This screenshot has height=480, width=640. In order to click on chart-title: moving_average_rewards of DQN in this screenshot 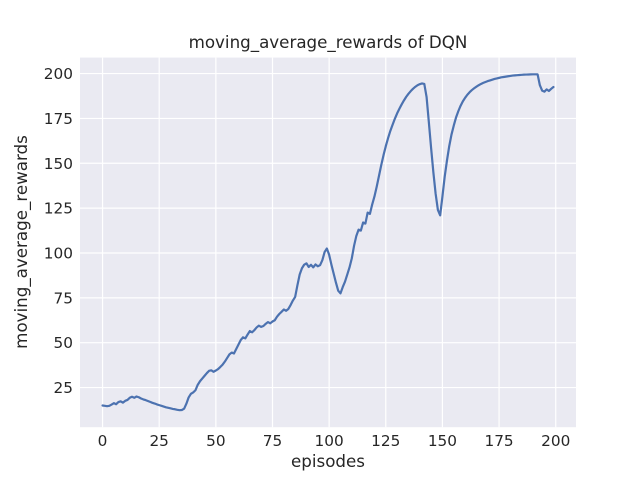, I will do `click(328, 42)`.